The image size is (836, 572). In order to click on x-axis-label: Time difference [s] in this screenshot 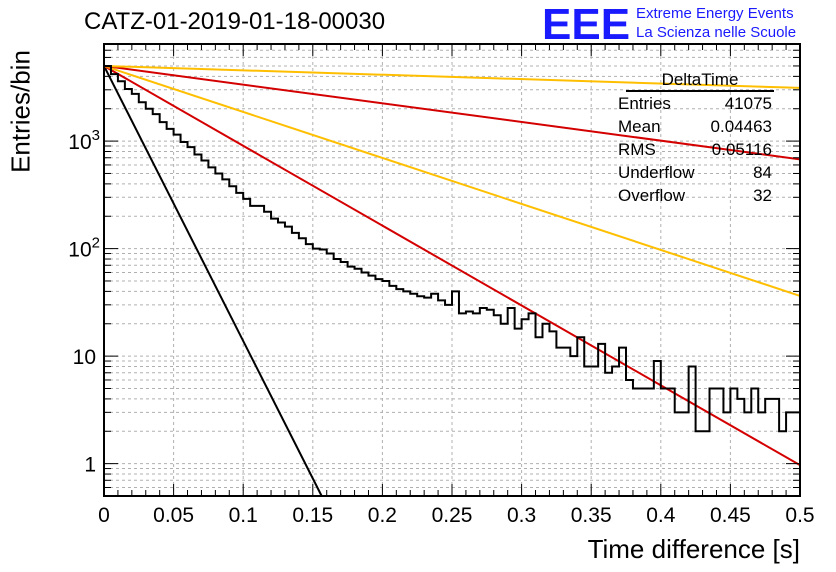, I will do `click(693, 549)`.